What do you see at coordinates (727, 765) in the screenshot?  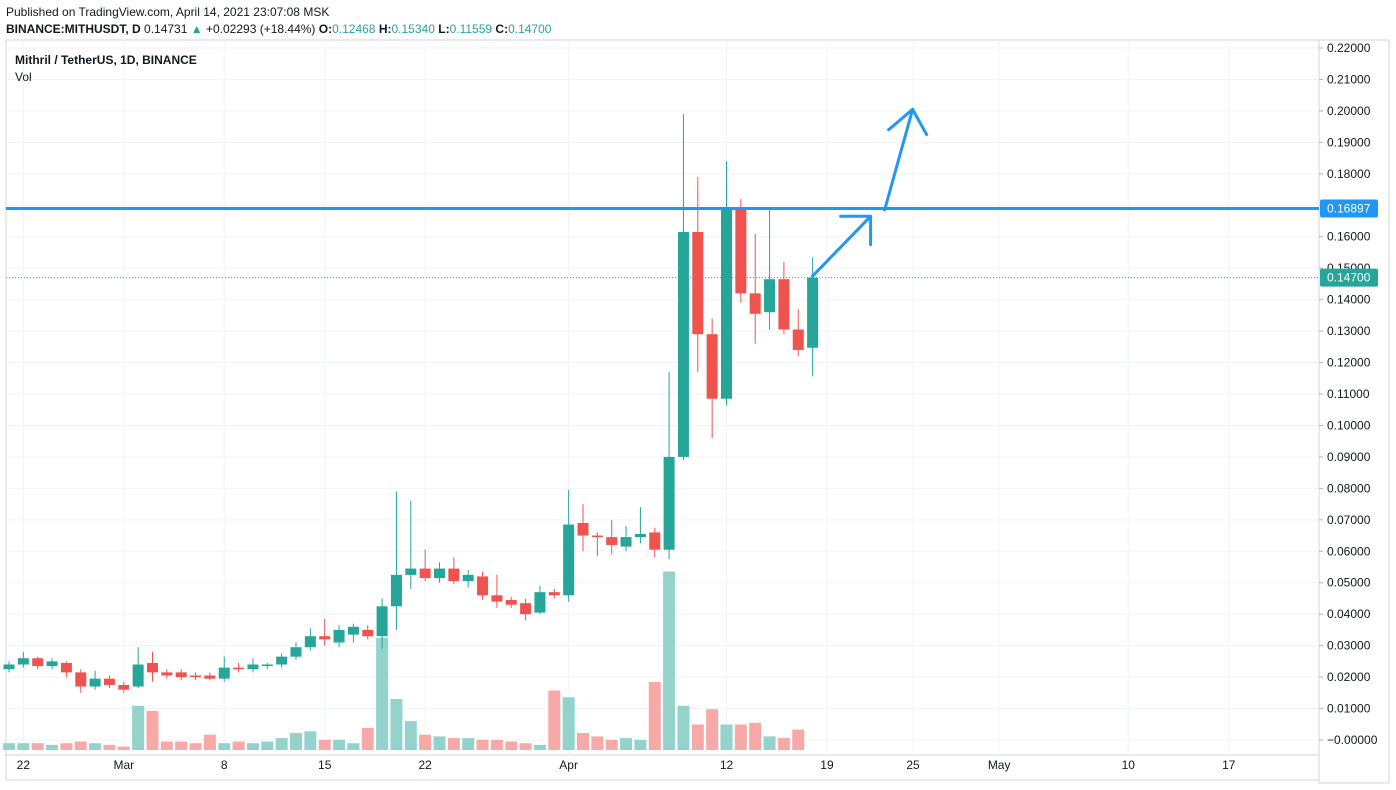 I see `x-tick-label: 12` at bounding box center [727, 765].